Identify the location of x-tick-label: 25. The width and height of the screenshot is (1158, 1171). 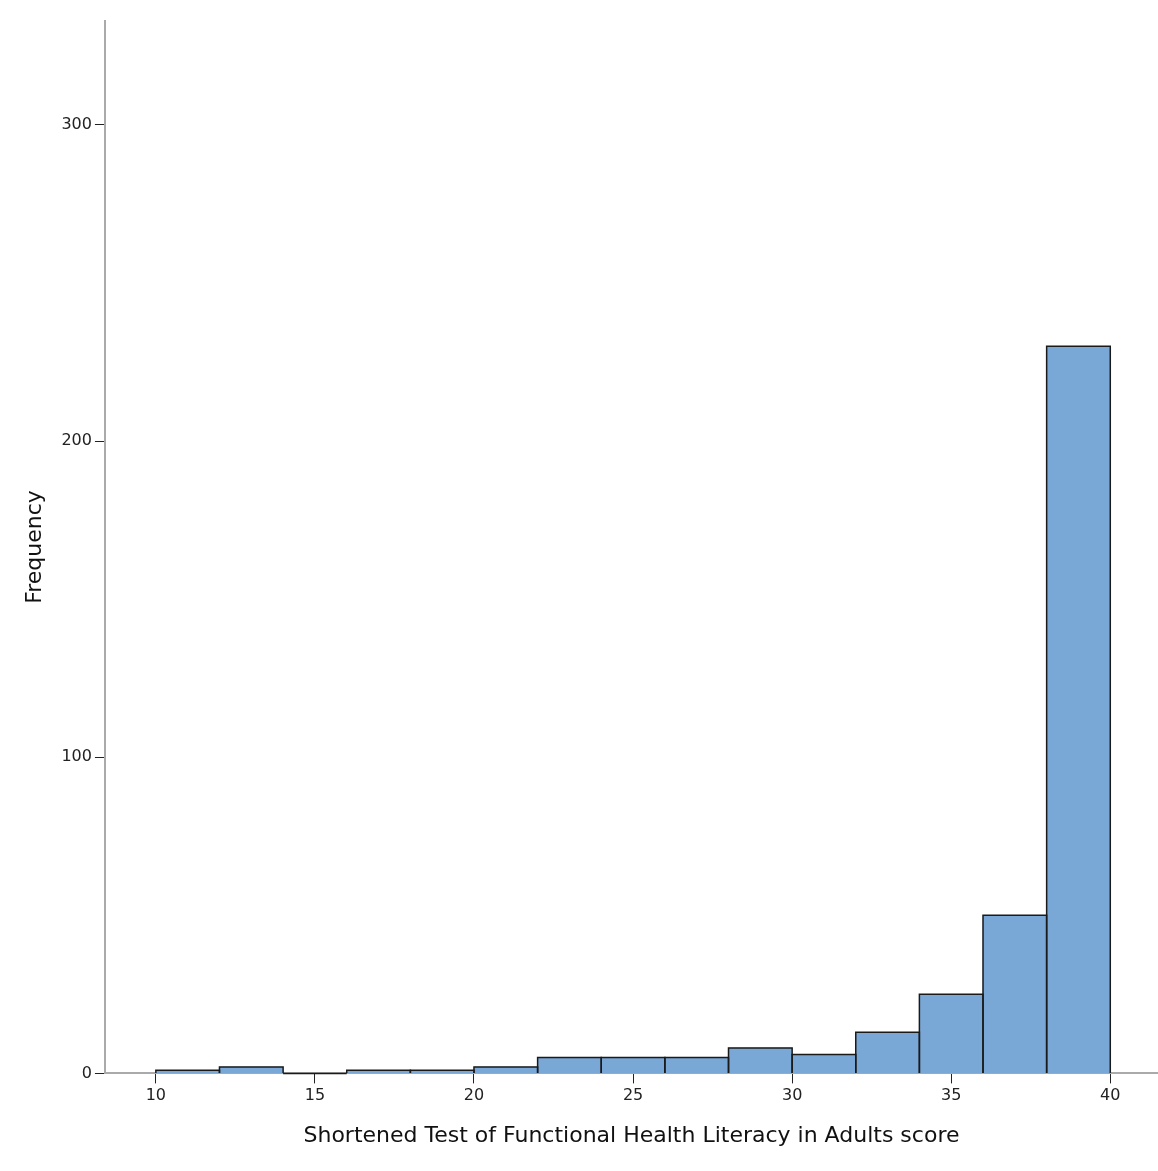
(633, 1095).